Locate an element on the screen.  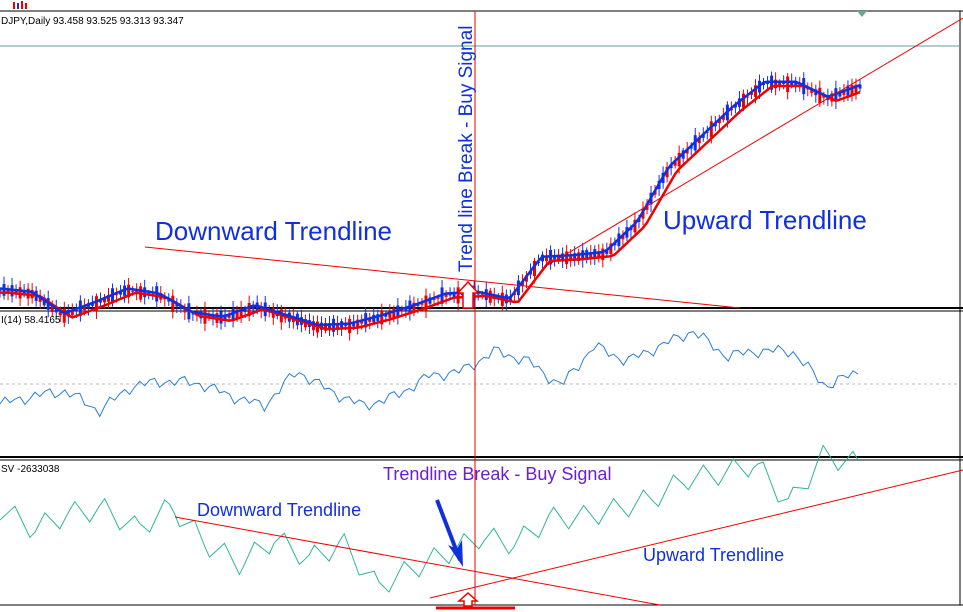
arrow-head-icon is located at coordinates (455, 553).